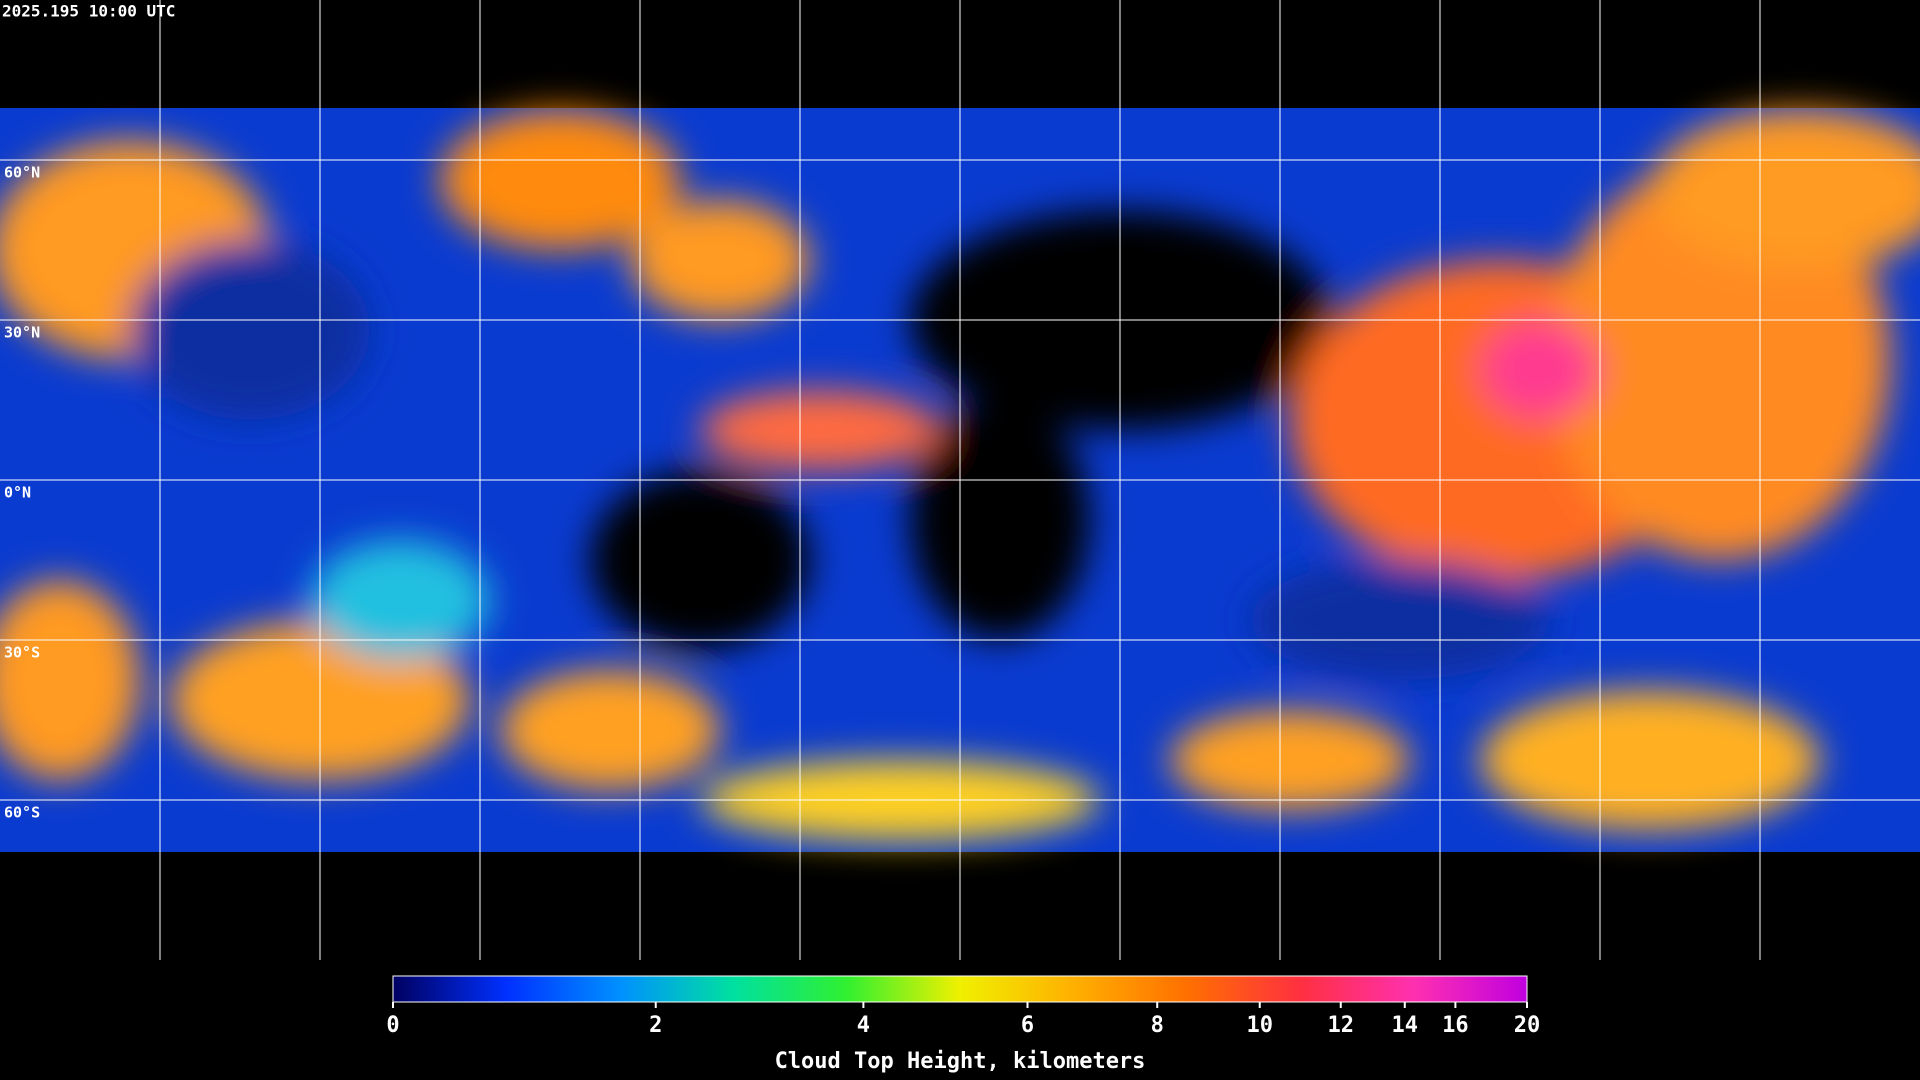  I want to click on latitude-label: 30°S, so click(22, 653).